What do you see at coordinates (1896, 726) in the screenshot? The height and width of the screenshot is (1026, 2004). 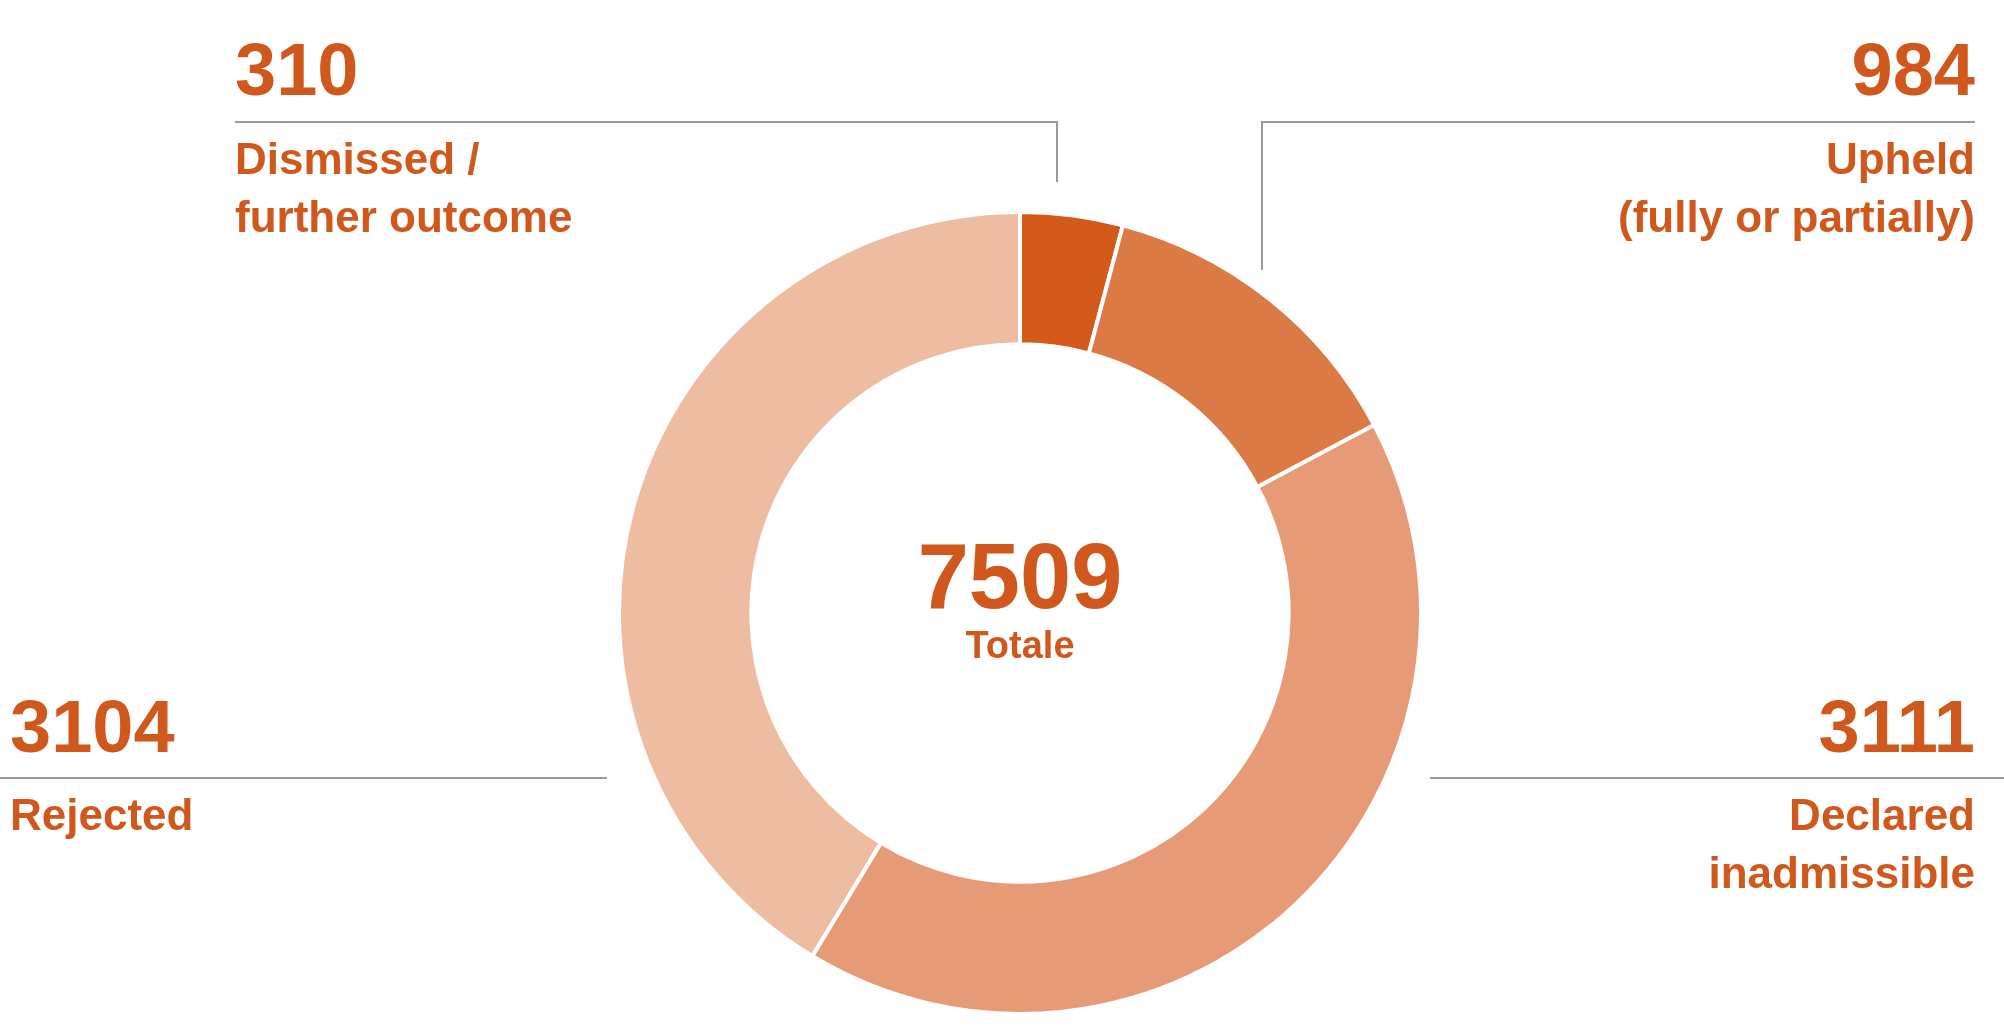 I see `data-label: 3111` at bounding box center [1896, 726].